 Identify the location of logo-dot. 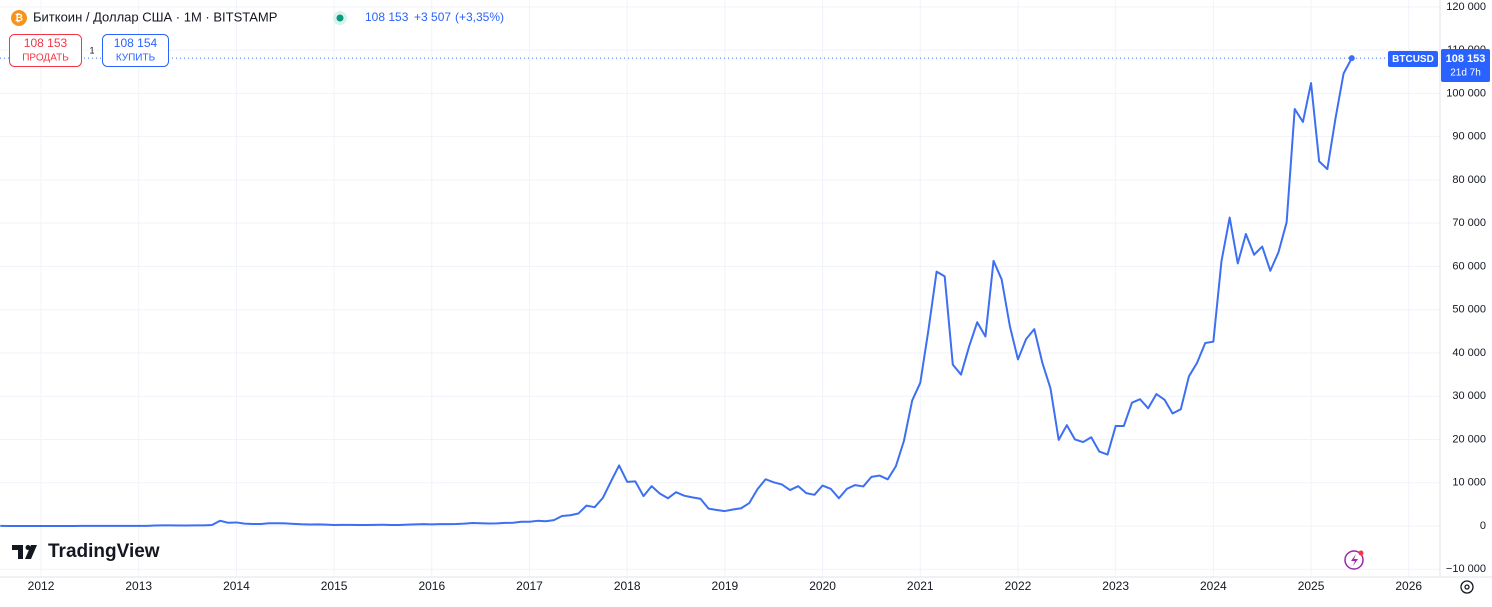
(28, 547).